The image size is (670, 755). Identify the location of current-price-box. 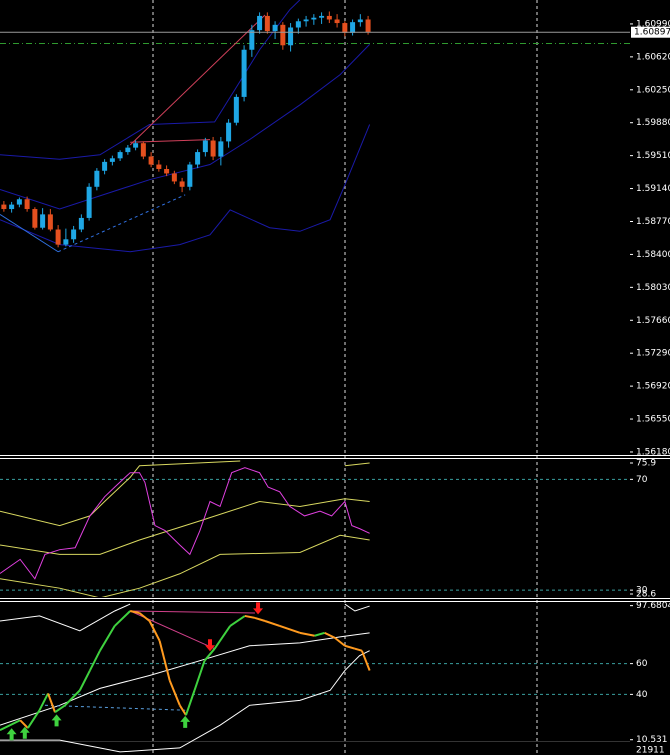
(650, 32).